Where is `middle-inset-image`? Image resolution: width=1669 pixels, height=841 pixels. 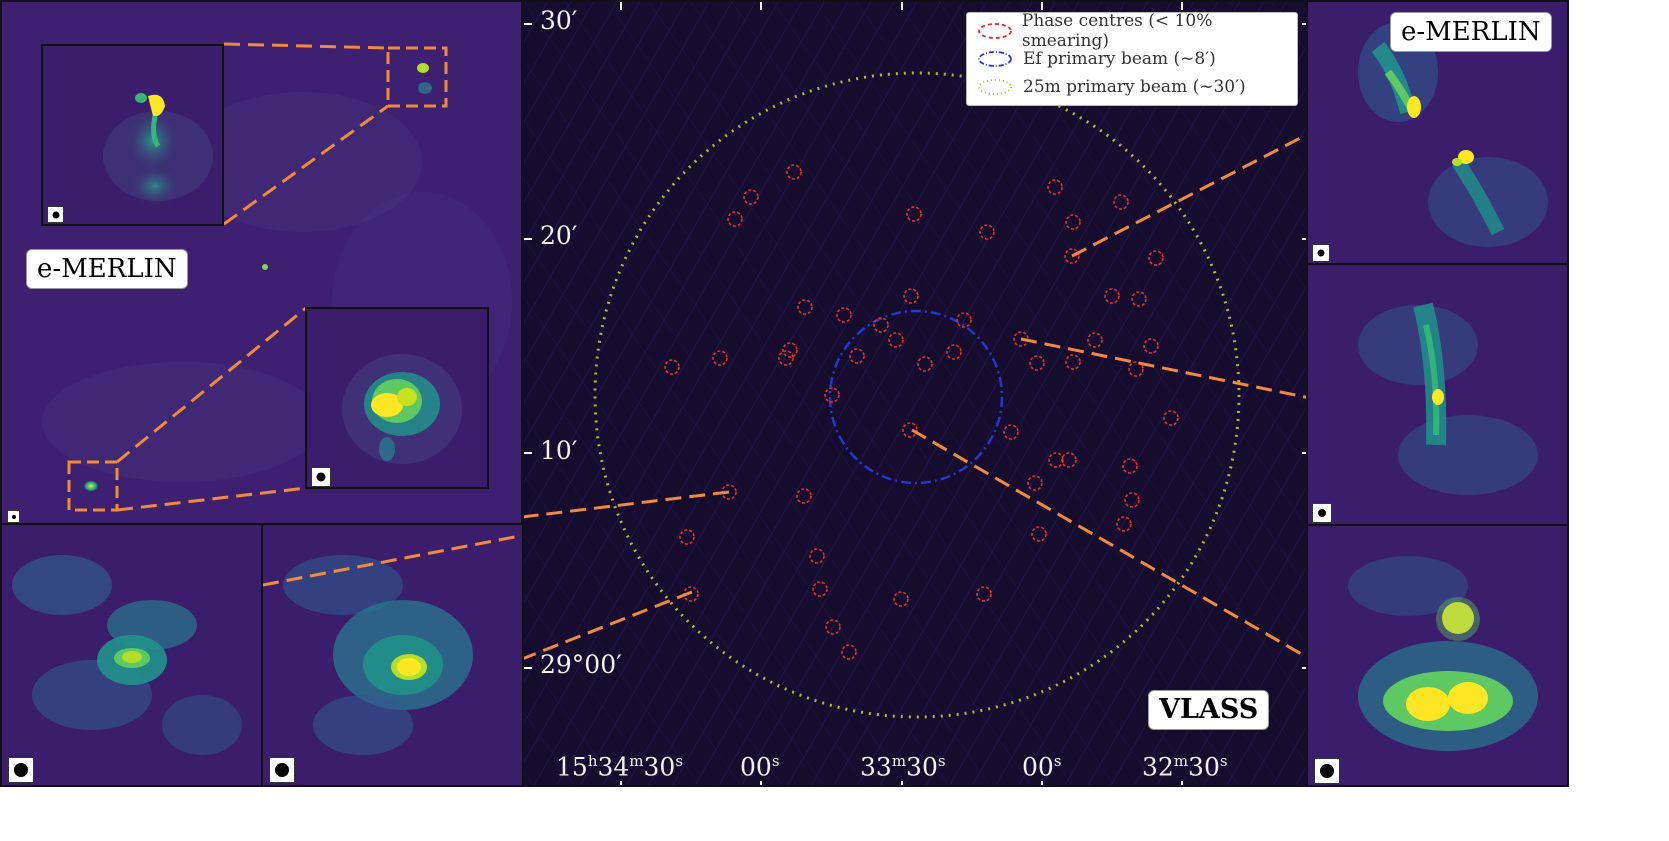
middle-inset-image is located at coordinates (397, 398).